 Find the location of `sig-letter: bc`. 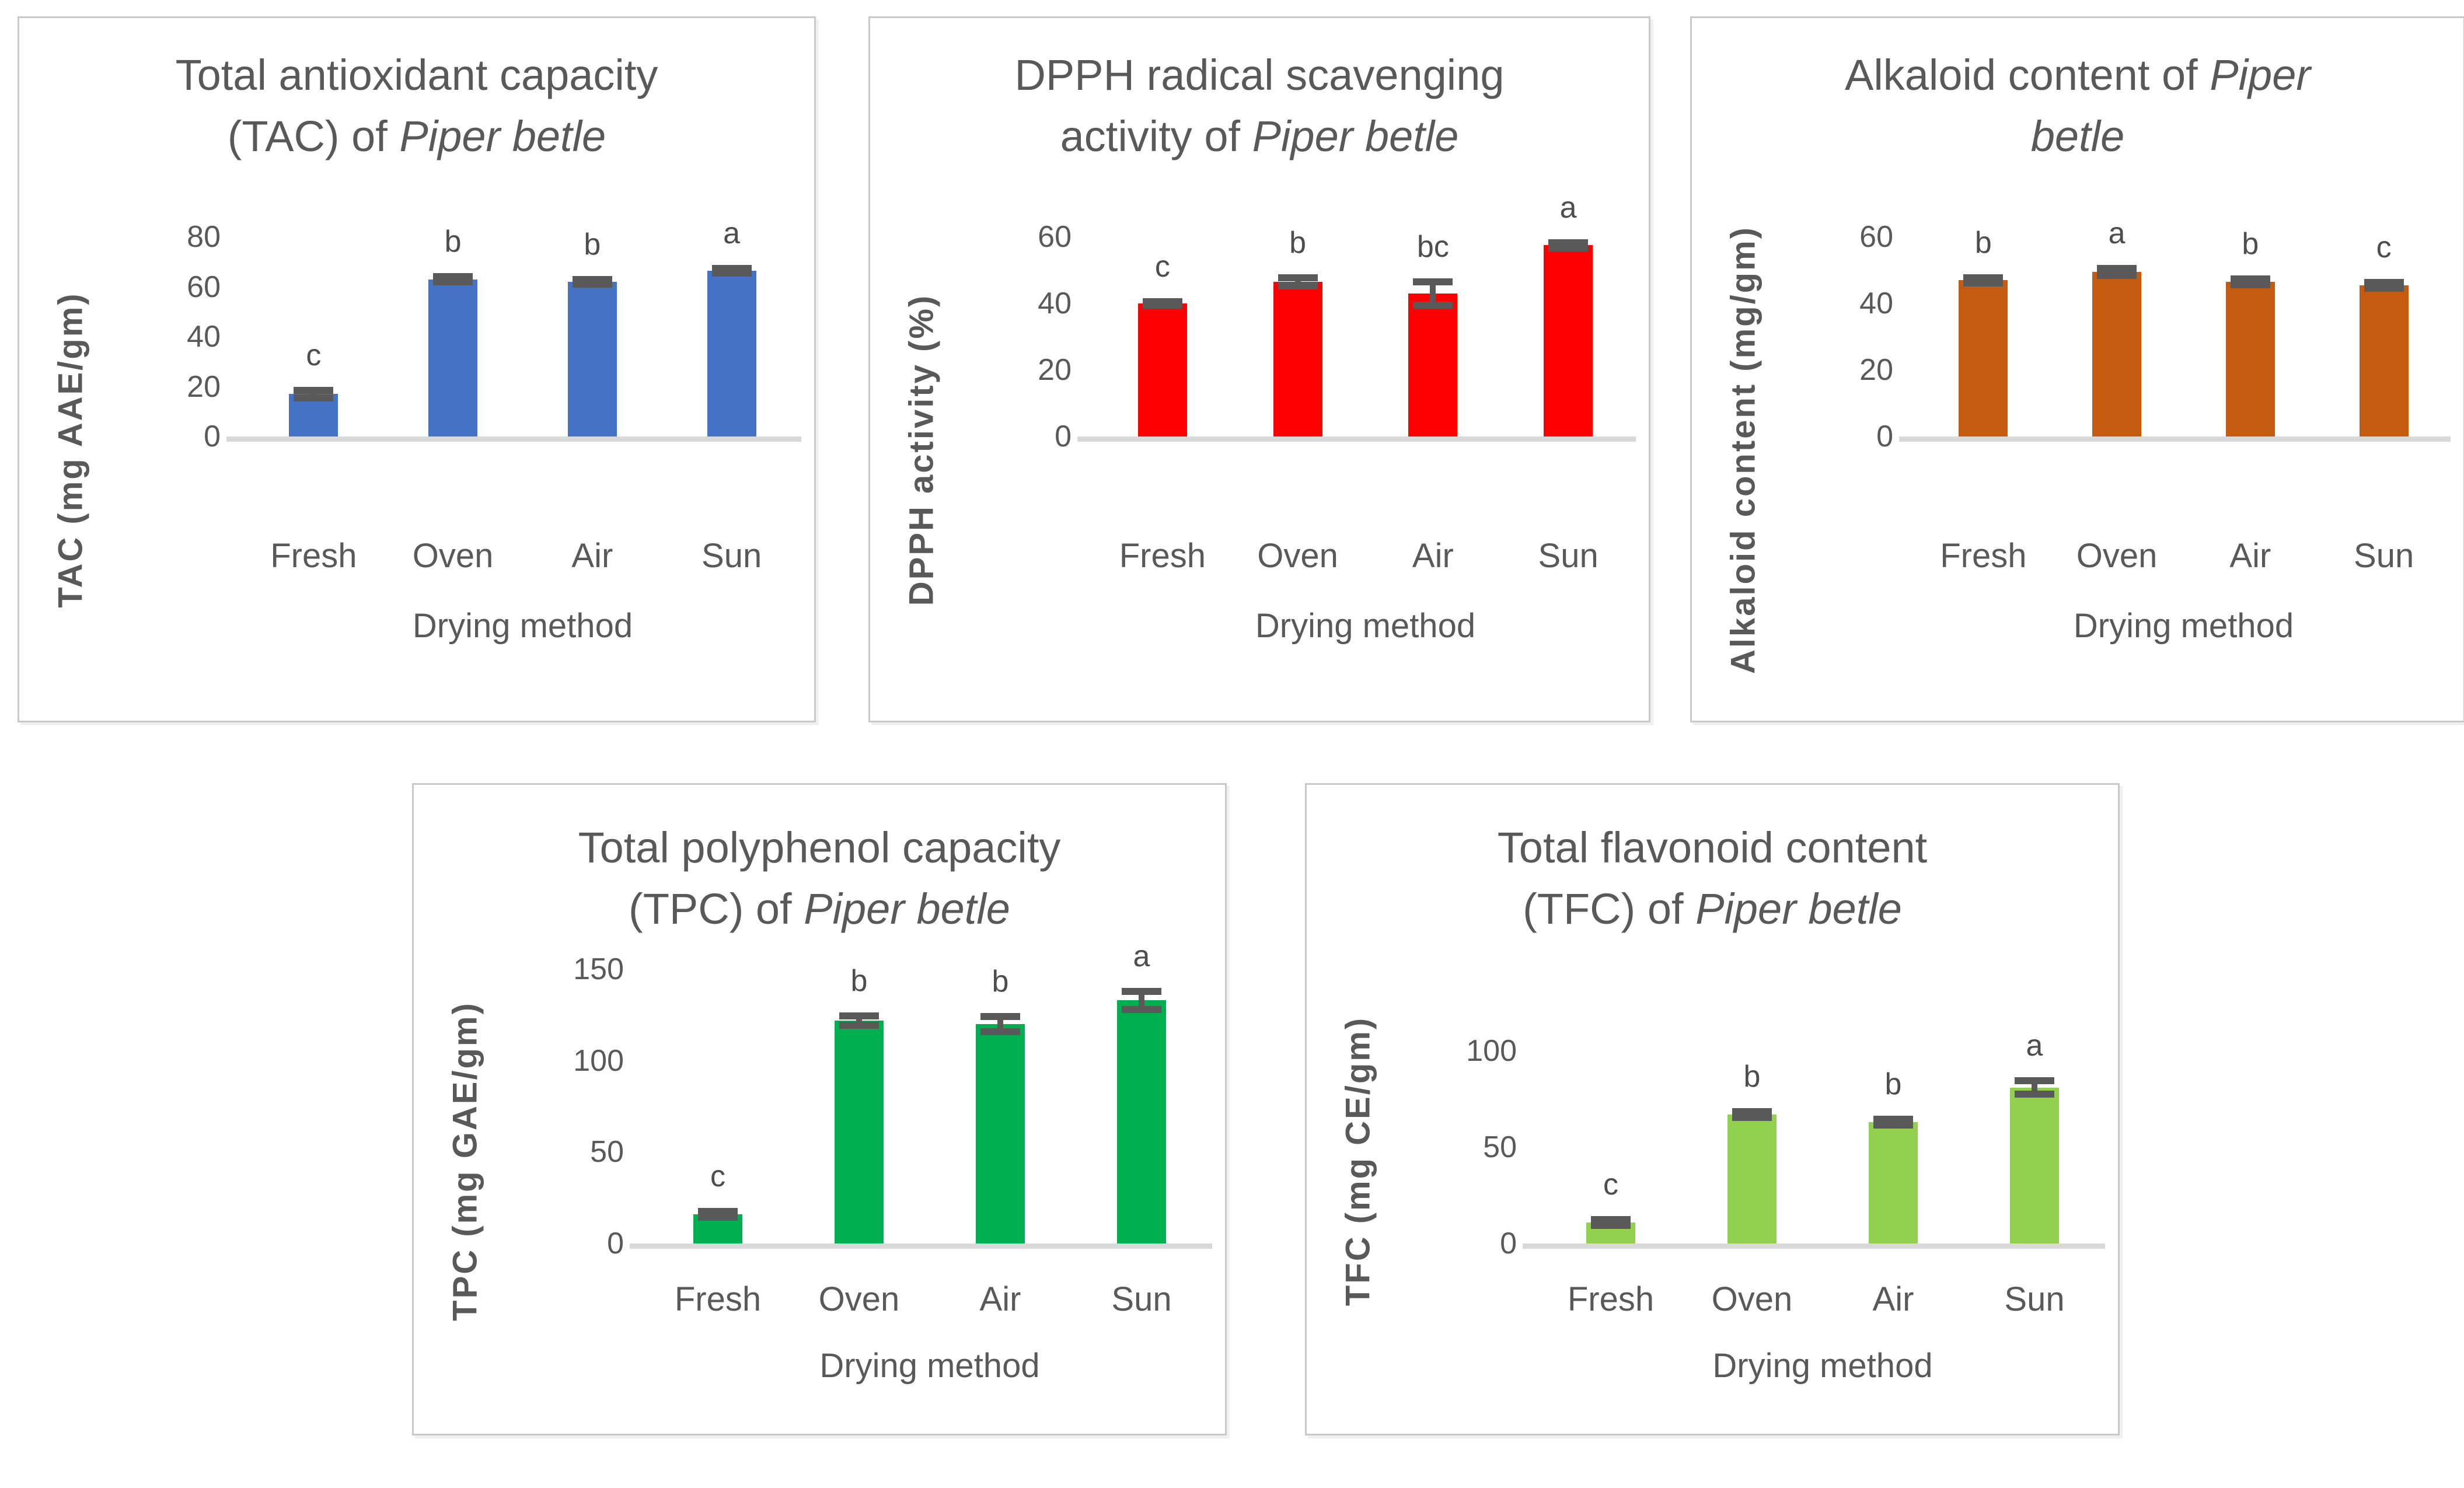

sig-letter: bc is located at coordinates (1433, 246).